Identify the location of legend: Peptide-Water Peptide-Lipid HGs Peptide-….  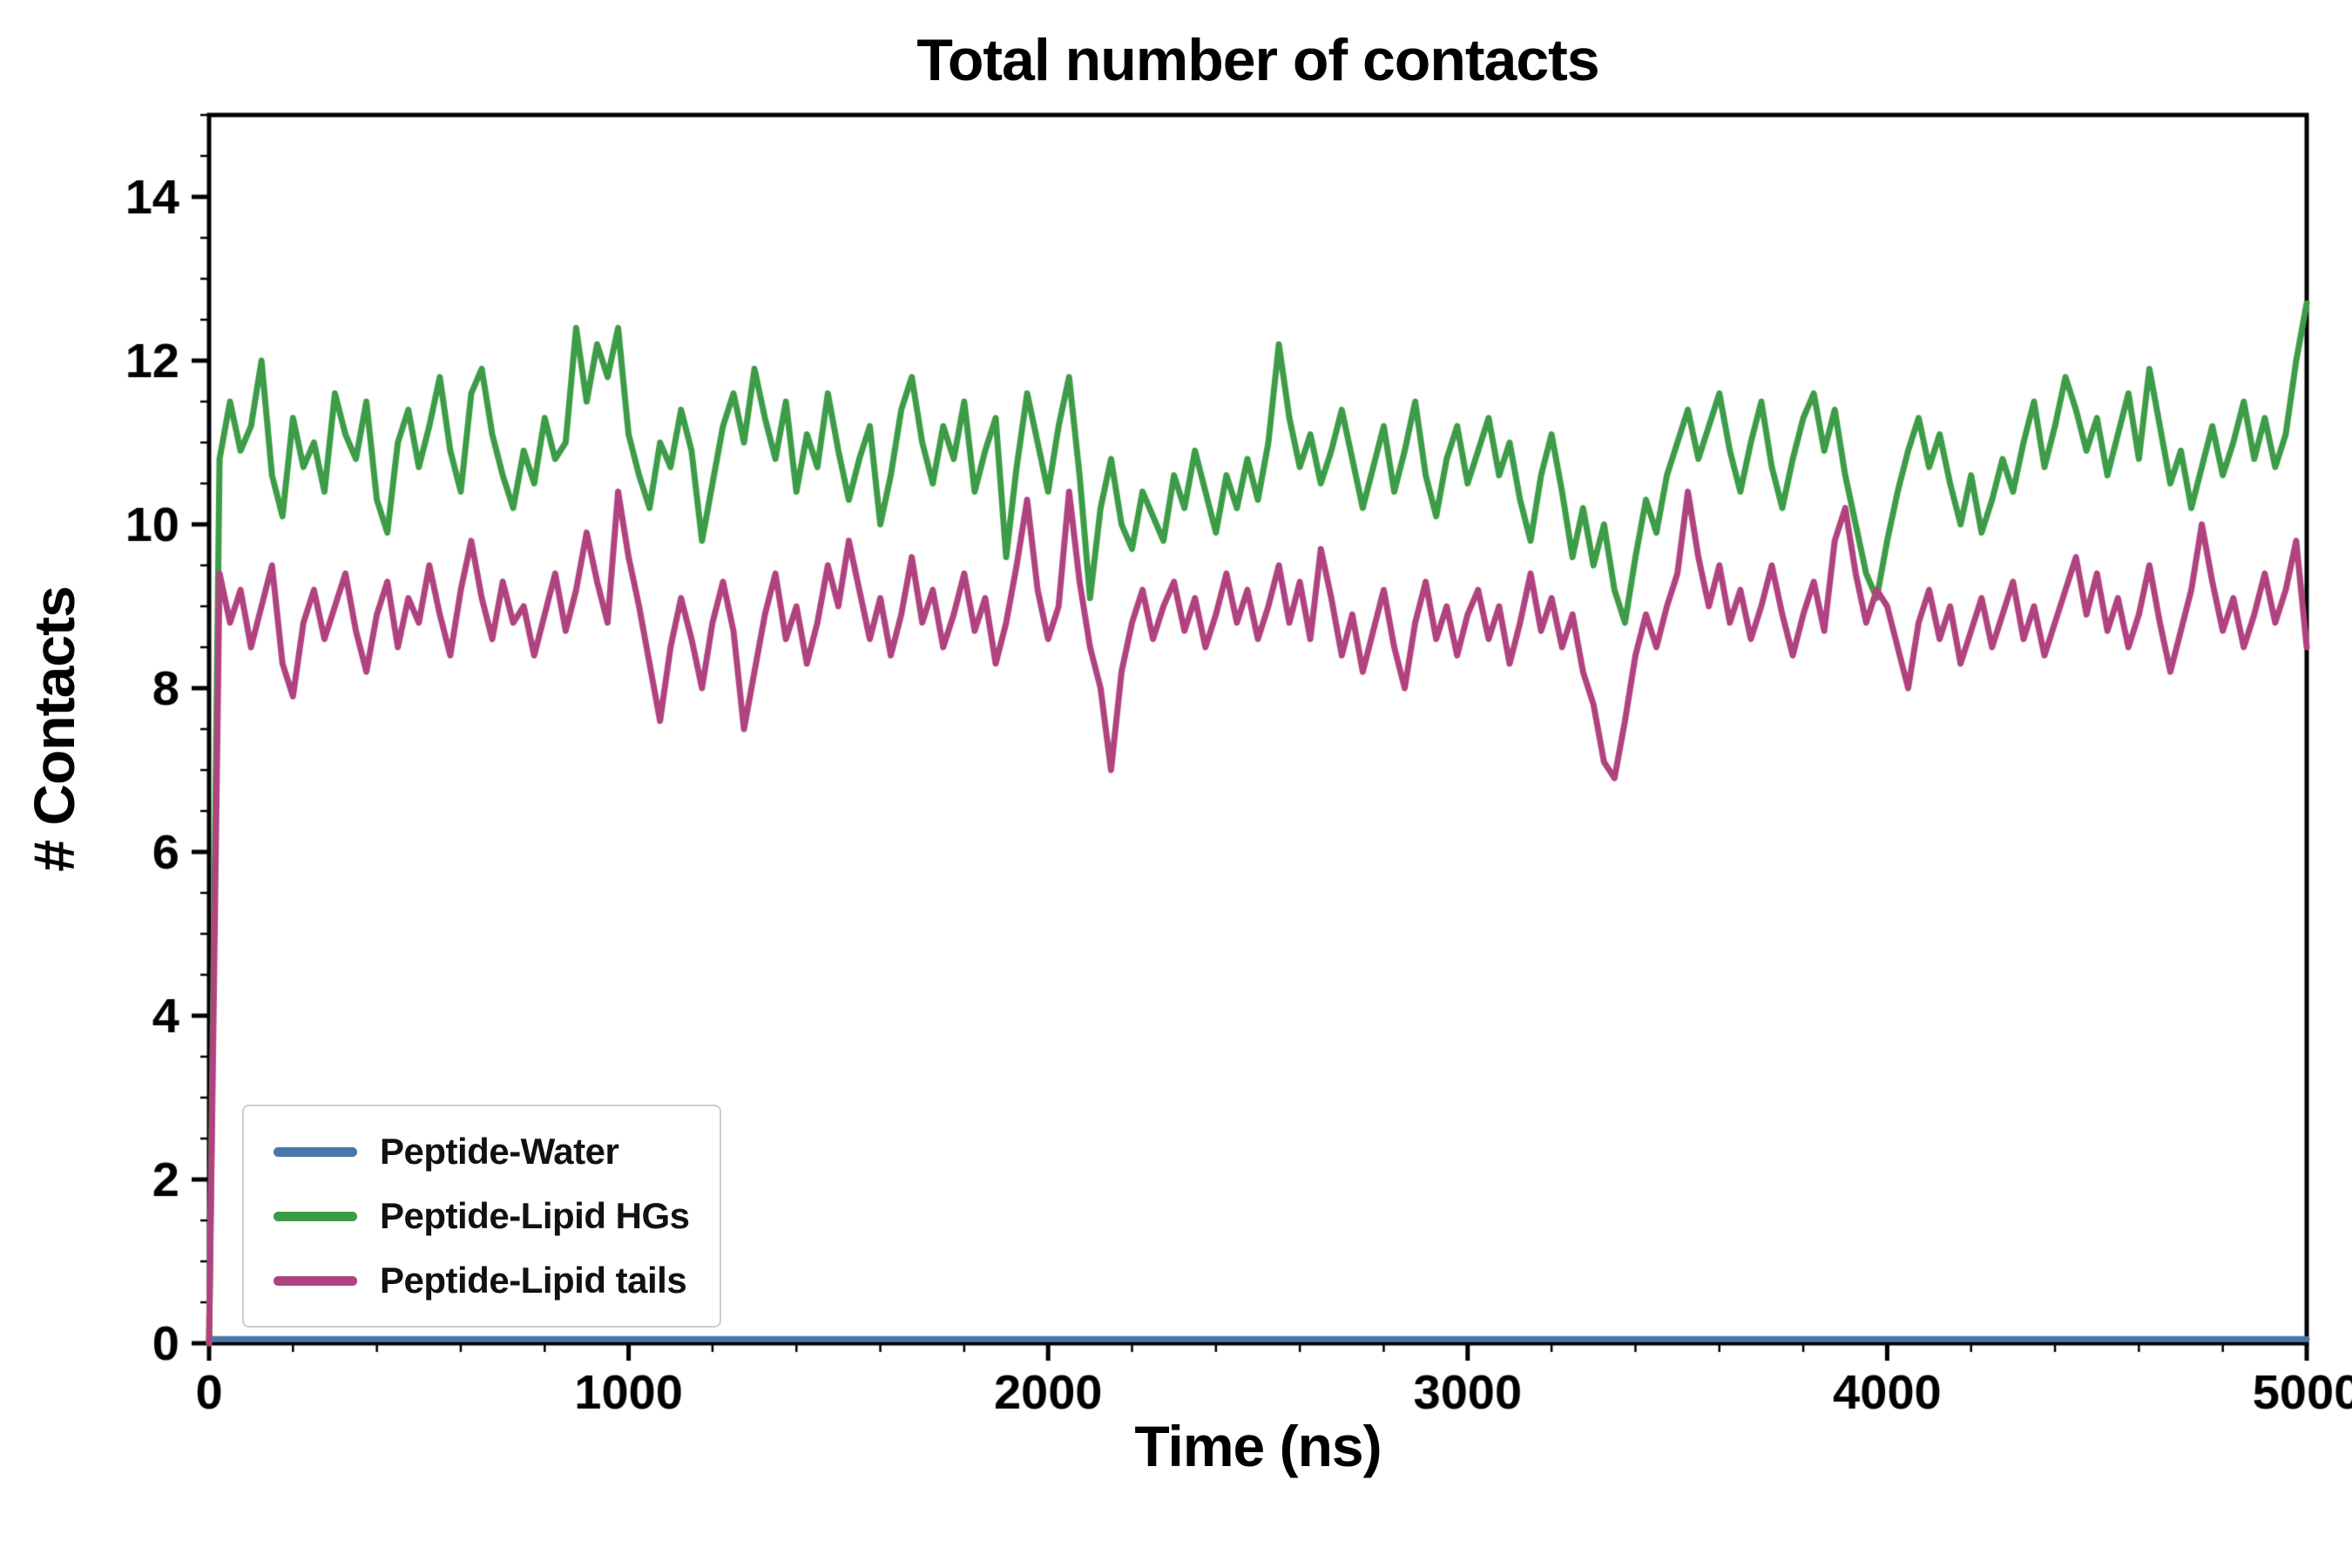
(481, 1216).